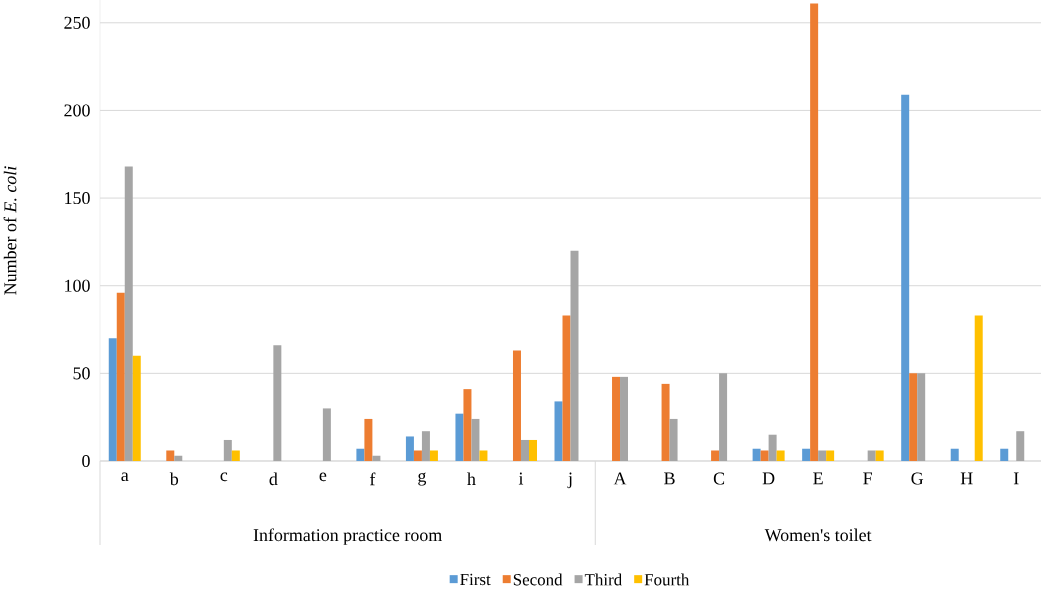 This screenshot has height=594, width=1041. Describe the element at coordinates (669, 478) in the screenshot. I see `x-tick-label: B` at that location.